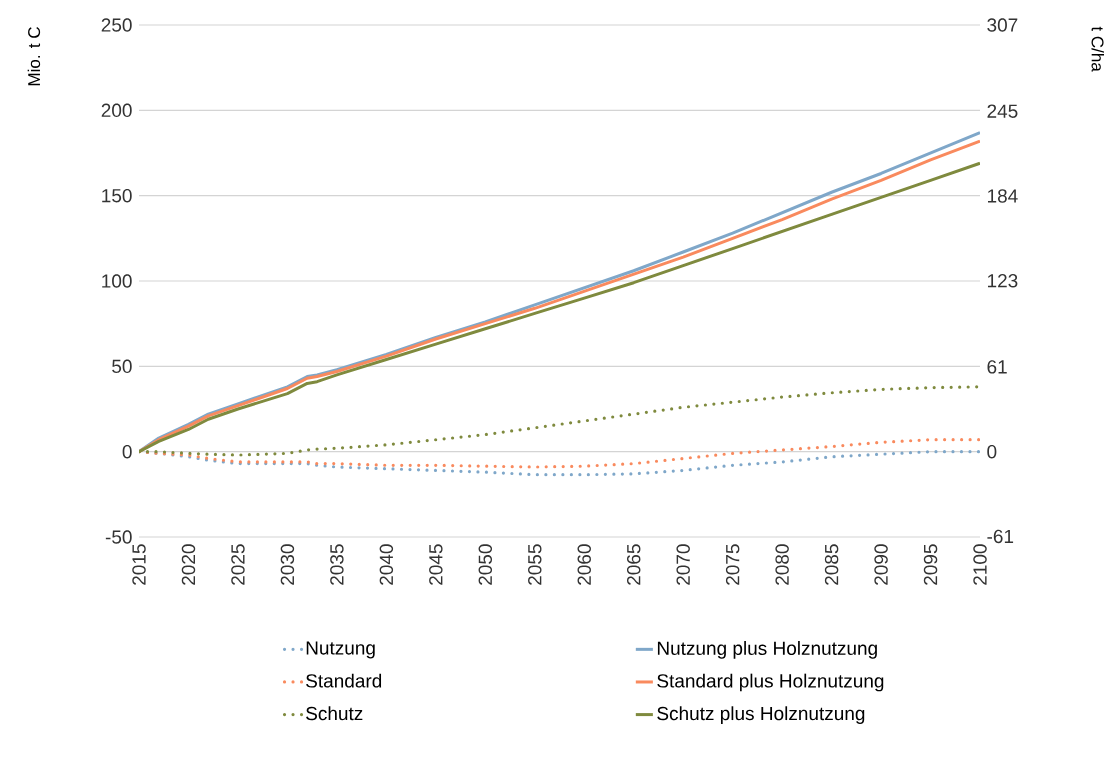 This screenshot has height=769, width=1113. I want to click on legend-label: Standard, so click(344, 680).